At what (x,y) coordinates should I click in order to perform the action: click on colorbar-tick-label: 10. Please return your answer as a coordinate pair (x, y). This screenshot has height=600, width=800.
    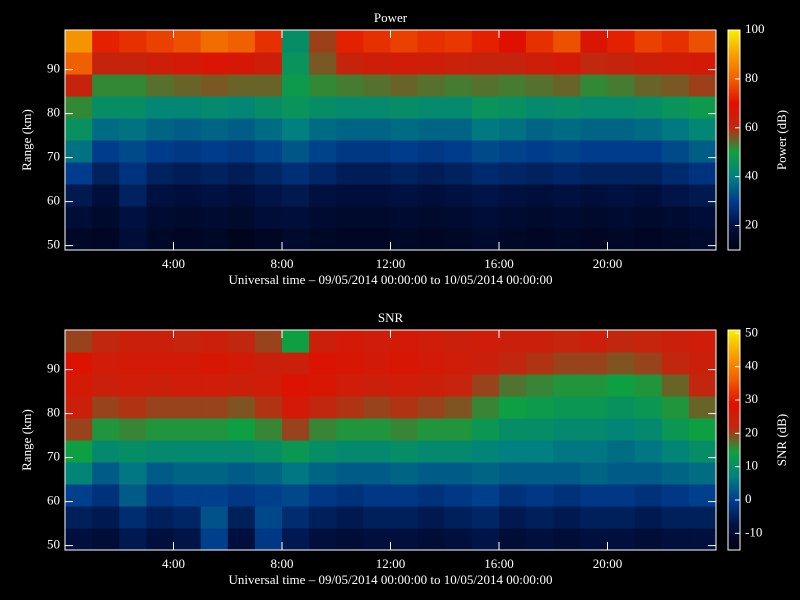
    Looking at the image, I should click on (751, 465).